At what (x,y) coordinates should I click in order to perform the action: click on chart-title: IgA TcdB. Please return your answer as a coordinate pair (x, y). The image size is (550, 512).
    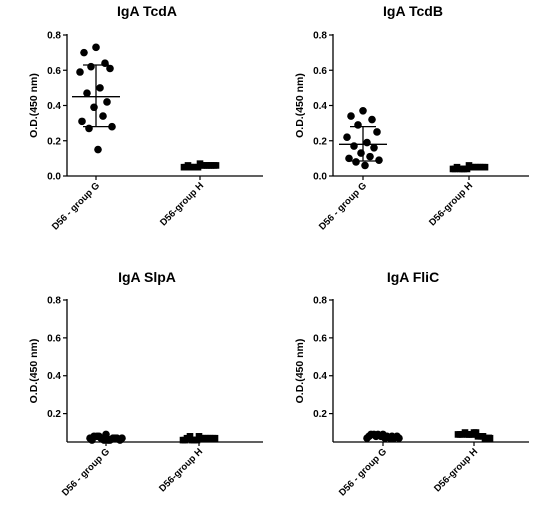
    Looking at the image, I should click on (413, 11).